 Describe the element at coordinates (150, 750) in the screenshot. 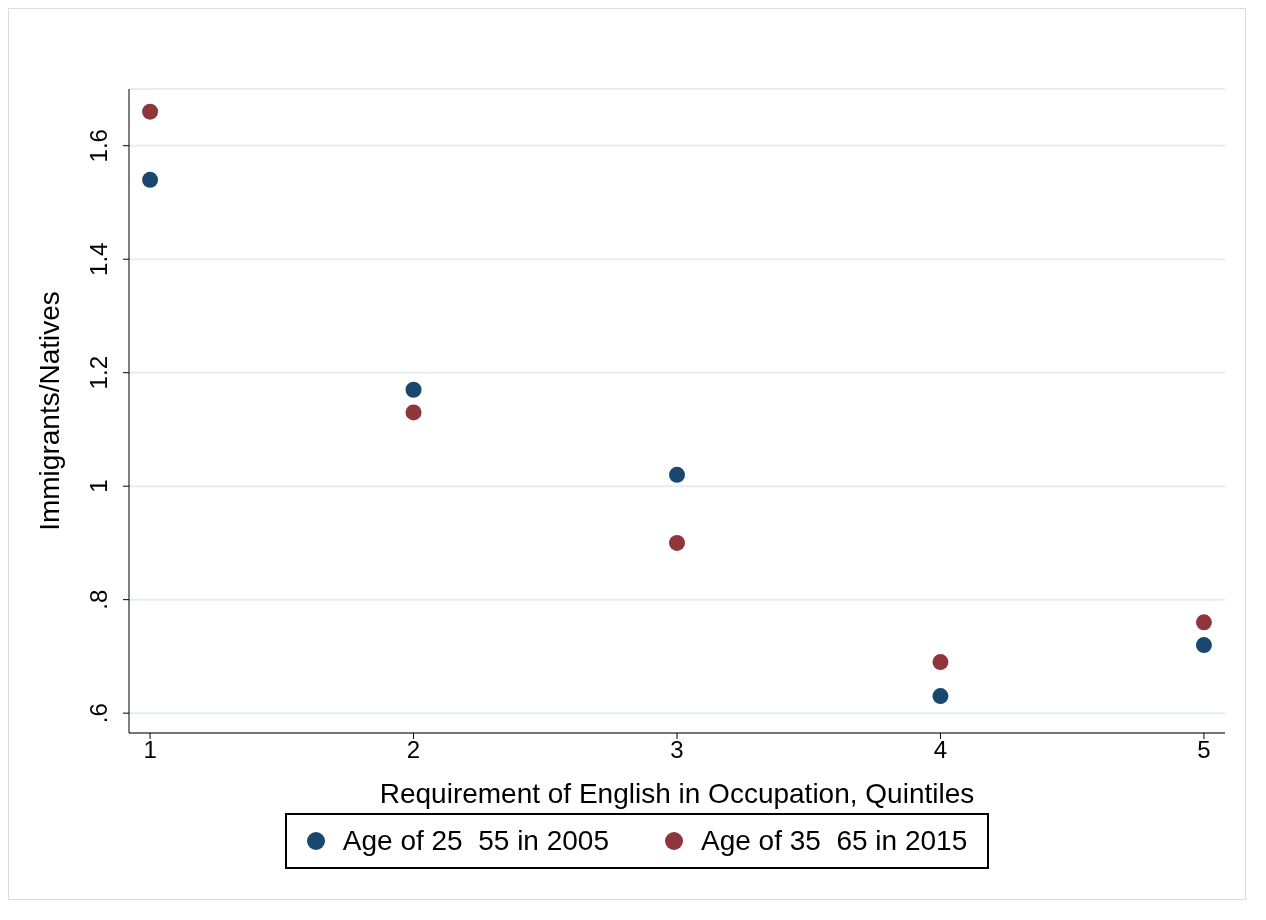

I see `x-tick-label: 1` at that location.